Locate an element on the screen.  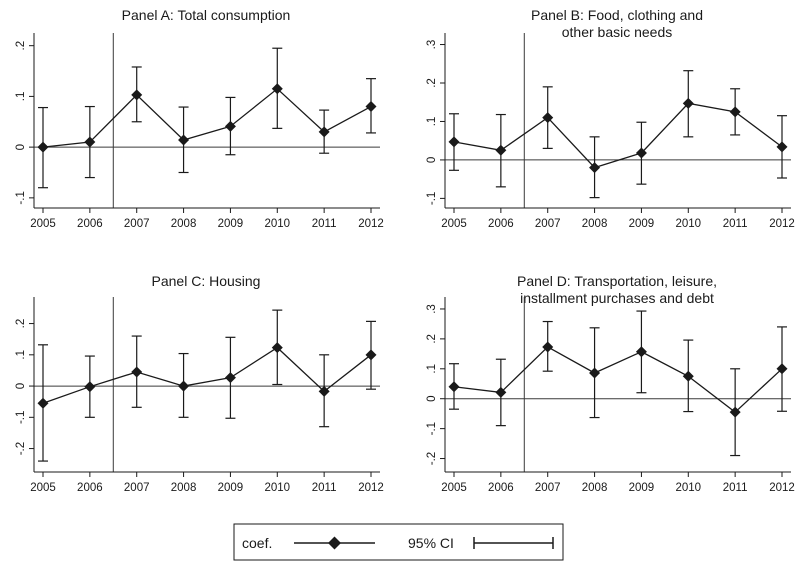
panel-b-x-tick-label: 2009 is located at coordinates (642, 224).